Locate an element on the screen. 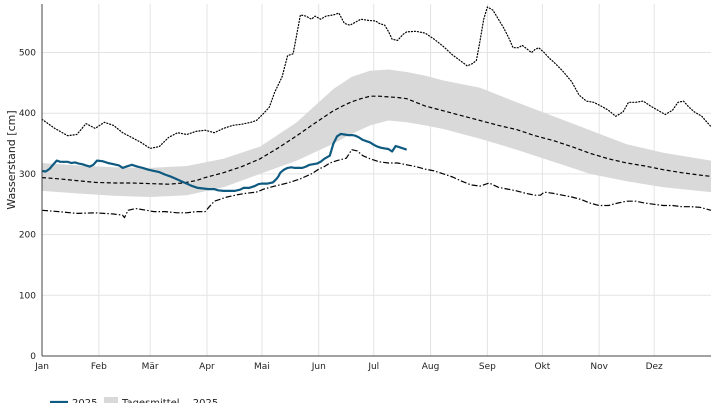 Image resolution: width=717 pixels, height=403 pixels. x-tick-label: Mär is located at coordinates (150, 367).